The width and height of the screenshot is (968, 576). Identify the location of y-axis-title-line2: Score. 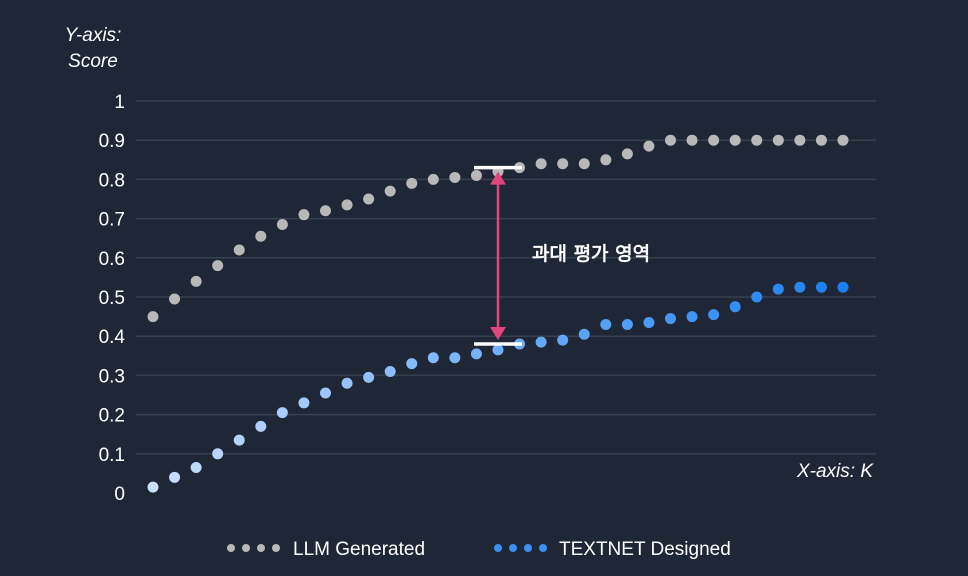
(93, 61).